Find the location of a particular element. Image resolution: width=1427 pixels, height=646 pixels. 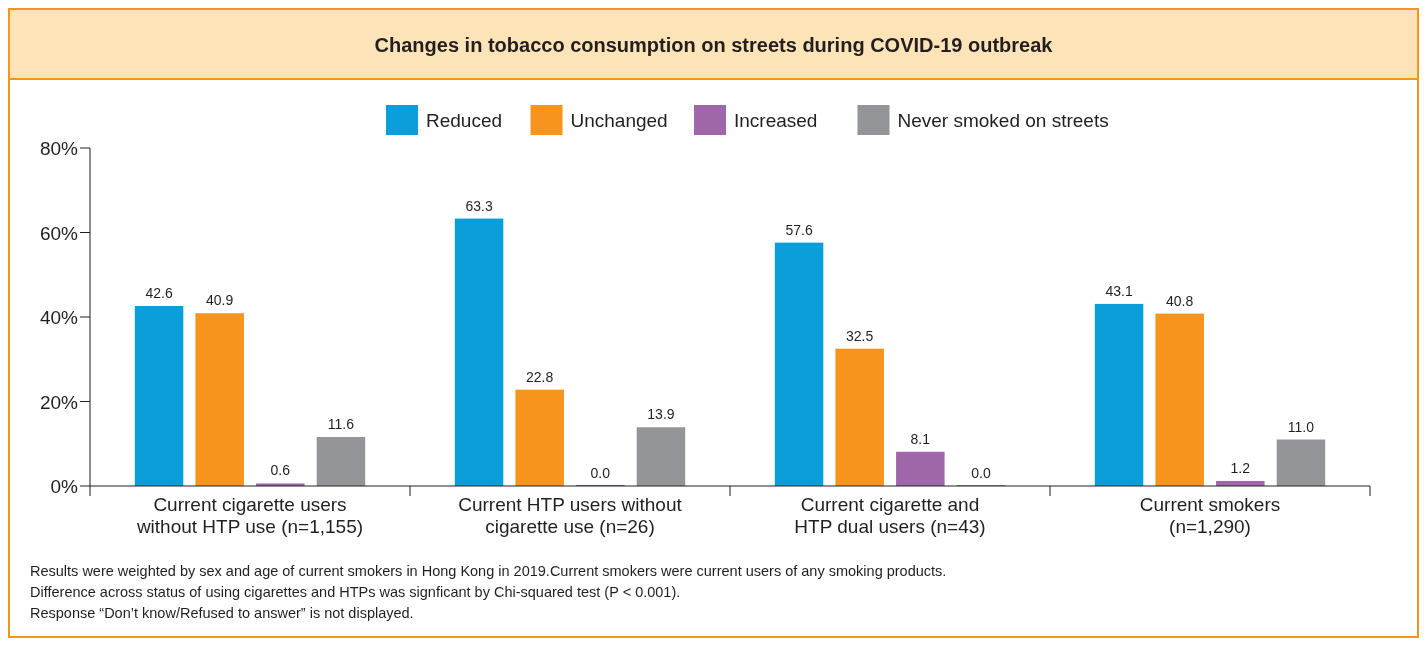

data-label: 63.3 is located at coordinates (479, 205).